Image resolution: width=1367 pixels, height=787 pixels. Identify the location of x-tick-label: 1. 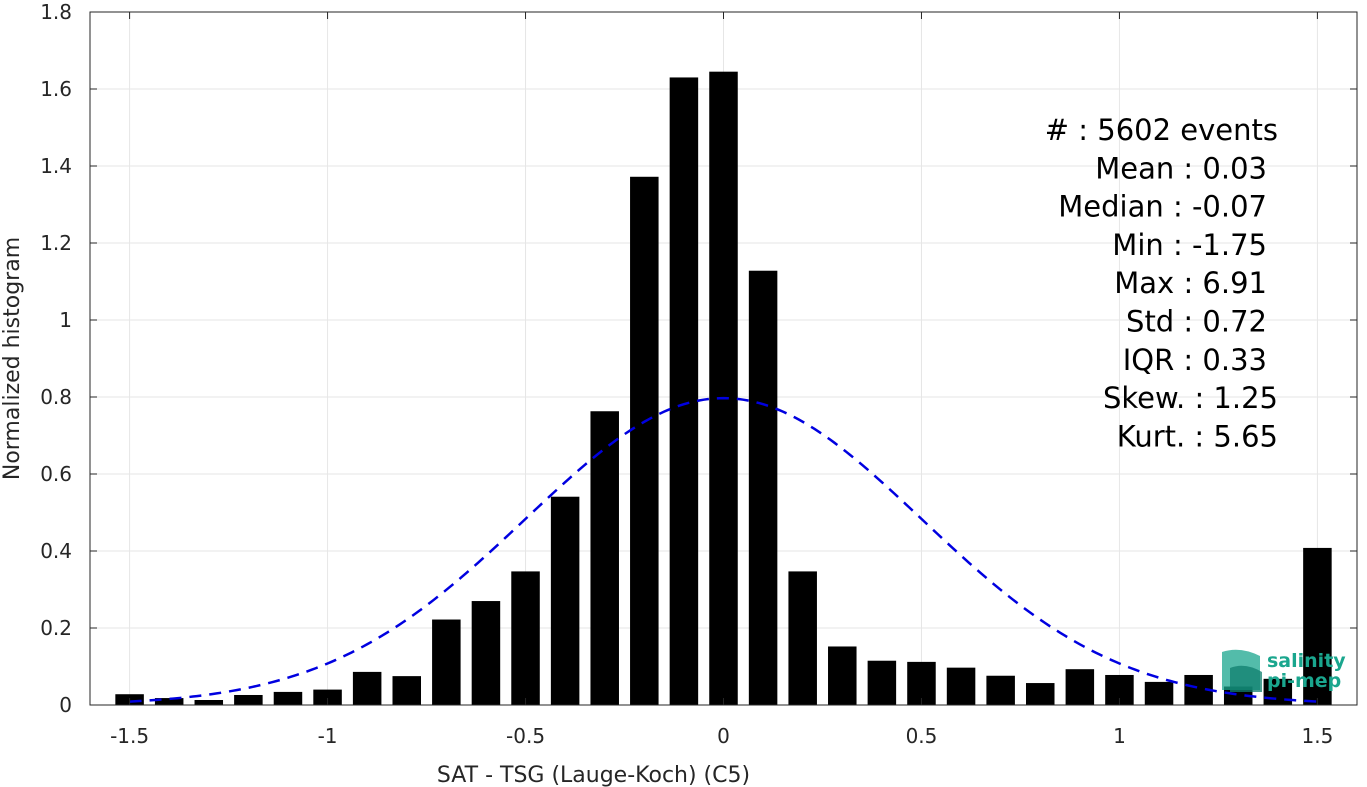
(1119, 736).